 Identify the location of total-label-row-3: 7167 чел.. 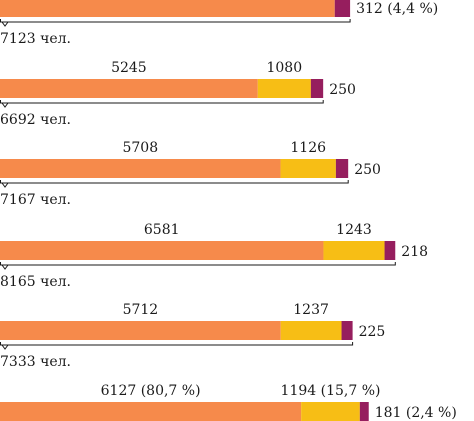
(35, 200).